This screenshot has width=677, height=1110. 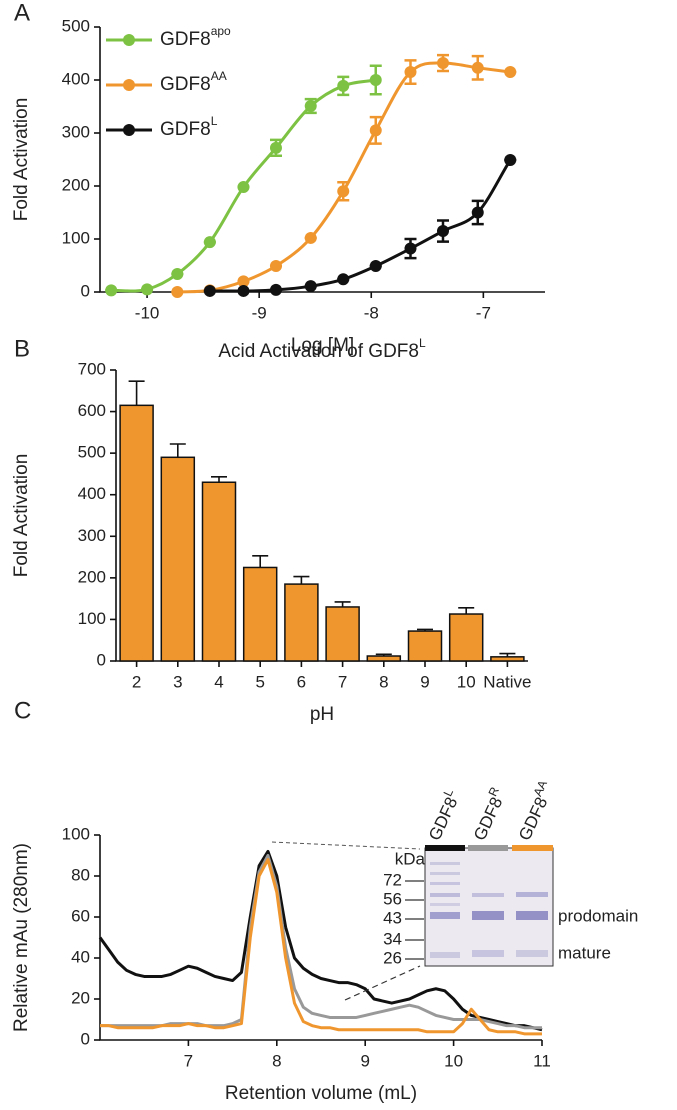 What do you see at coordinates (392, 917) in the screenshot?
I see `gel-marker: 43` at bounding box center [392, 917].